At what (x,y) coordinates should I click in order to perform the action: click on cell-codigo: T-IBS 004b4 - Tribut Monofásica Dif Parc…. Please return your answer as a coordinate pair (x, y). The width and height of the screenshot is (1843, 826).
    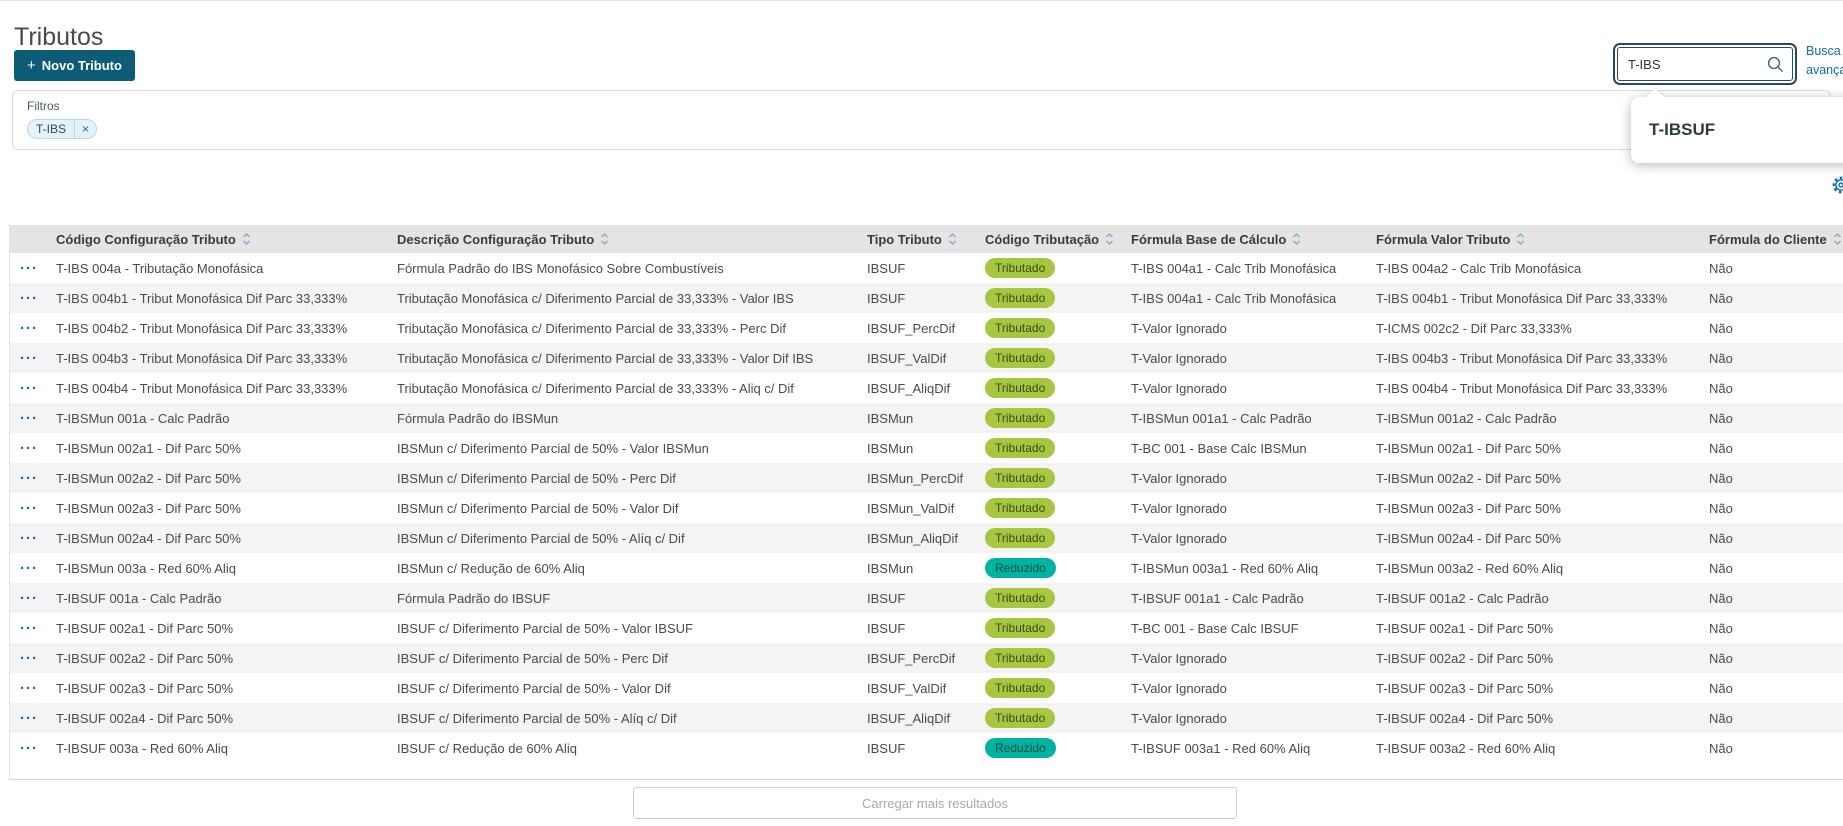
    Looking at the image, I should click on (202, 388).